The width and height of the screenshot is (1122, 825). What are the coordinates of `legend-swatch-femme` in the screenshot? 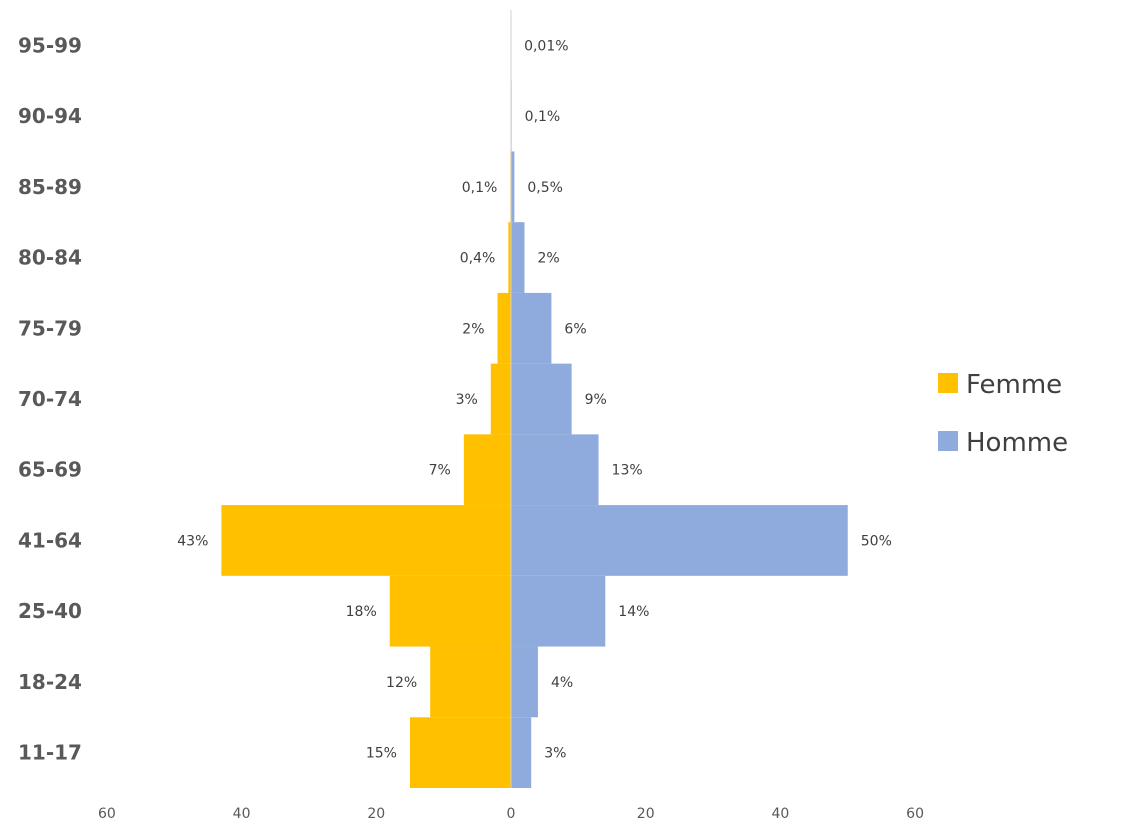 It's located at (948, 383).